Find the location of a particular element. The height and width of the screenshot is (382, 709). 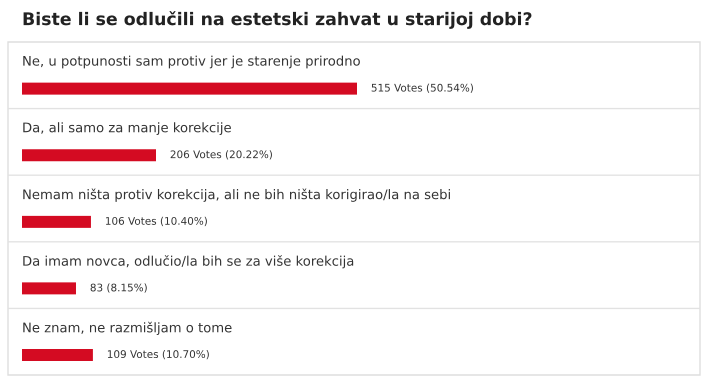

data-label: 106 Votes (10.40%) is located at coordinates (156, 221).